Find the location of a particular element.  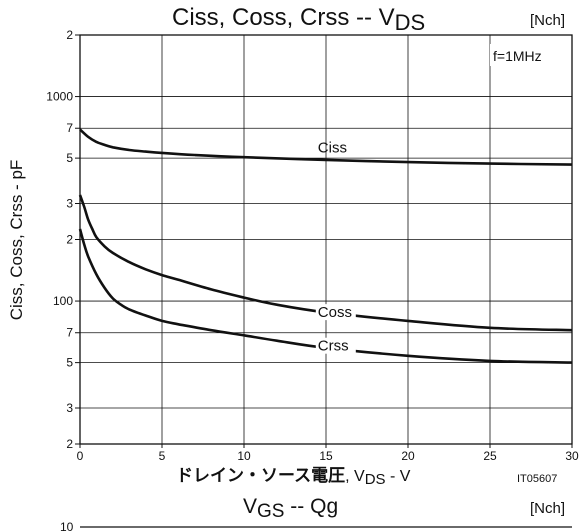

x-tick-label: 0 is located at coordinates (80, 456).